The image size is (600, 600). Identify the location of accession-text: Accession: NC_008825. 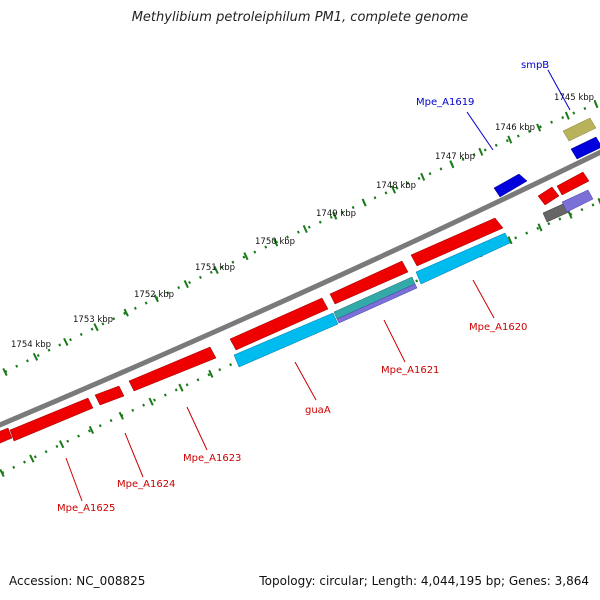
(77, 581).